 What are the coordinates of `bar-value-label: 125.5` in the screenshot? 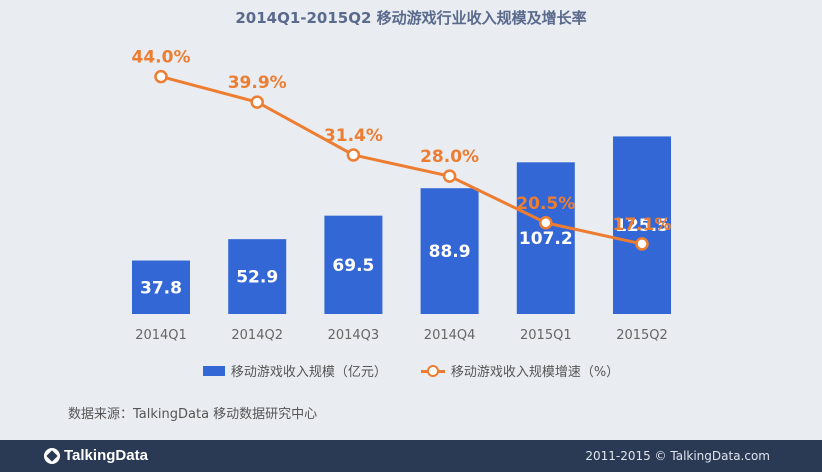 It's located at (642, 226).